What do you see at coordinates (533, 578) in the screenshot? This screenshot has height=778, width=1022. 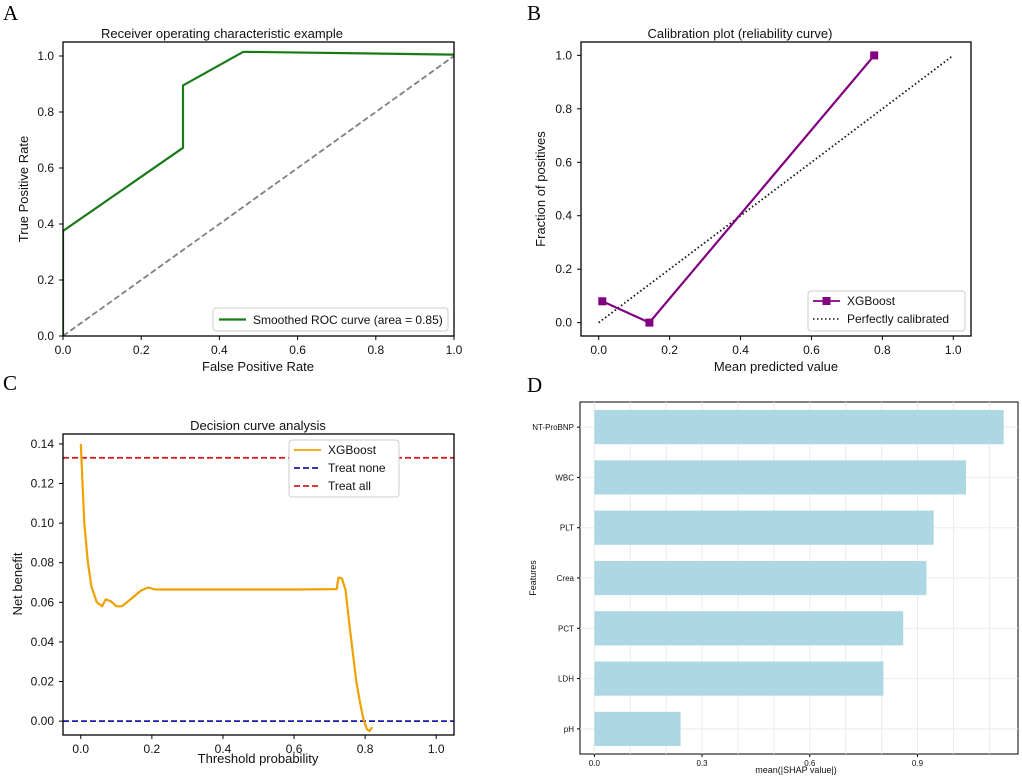 I see `y-axis-label: Features` at bounding box center [533, 578].